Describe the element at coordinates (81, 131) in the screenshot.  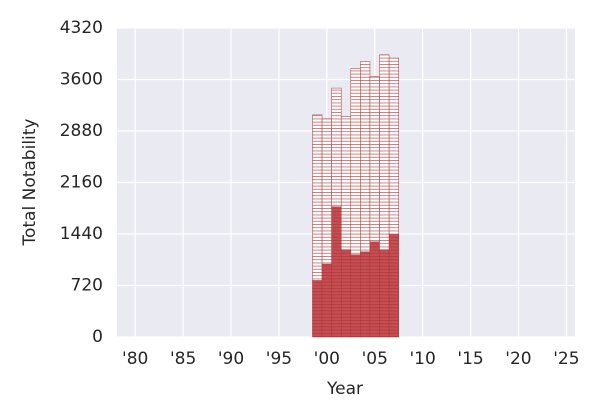
I see `y-tick-label: 2880` at that location.